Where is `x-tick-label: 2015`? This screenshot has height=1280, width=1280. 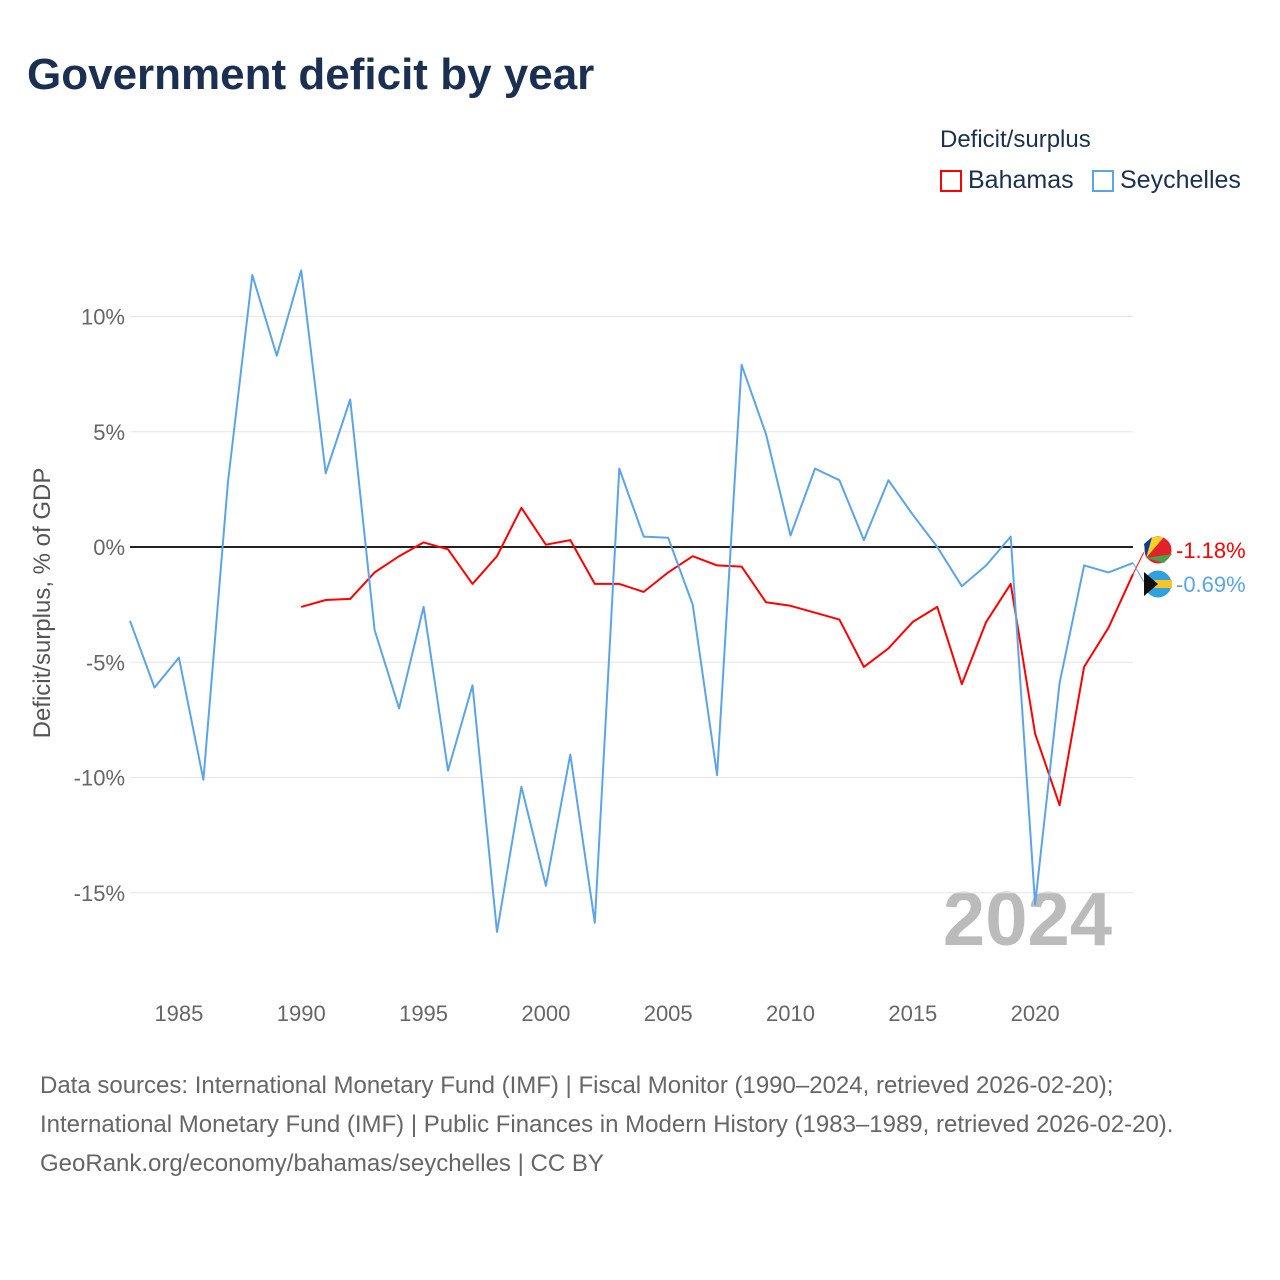 x-tick-label: 2015 is located at coordinates (912, 1013).